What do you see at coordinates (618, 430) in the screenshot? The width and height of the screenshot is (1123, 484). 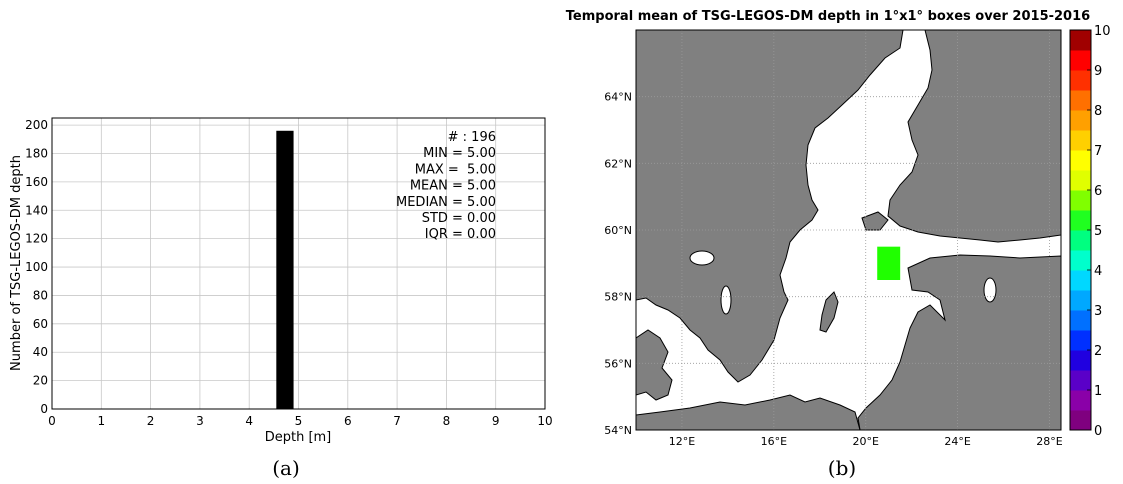 I see `latitude-label: 54°N` at bounding box center [618, 430].